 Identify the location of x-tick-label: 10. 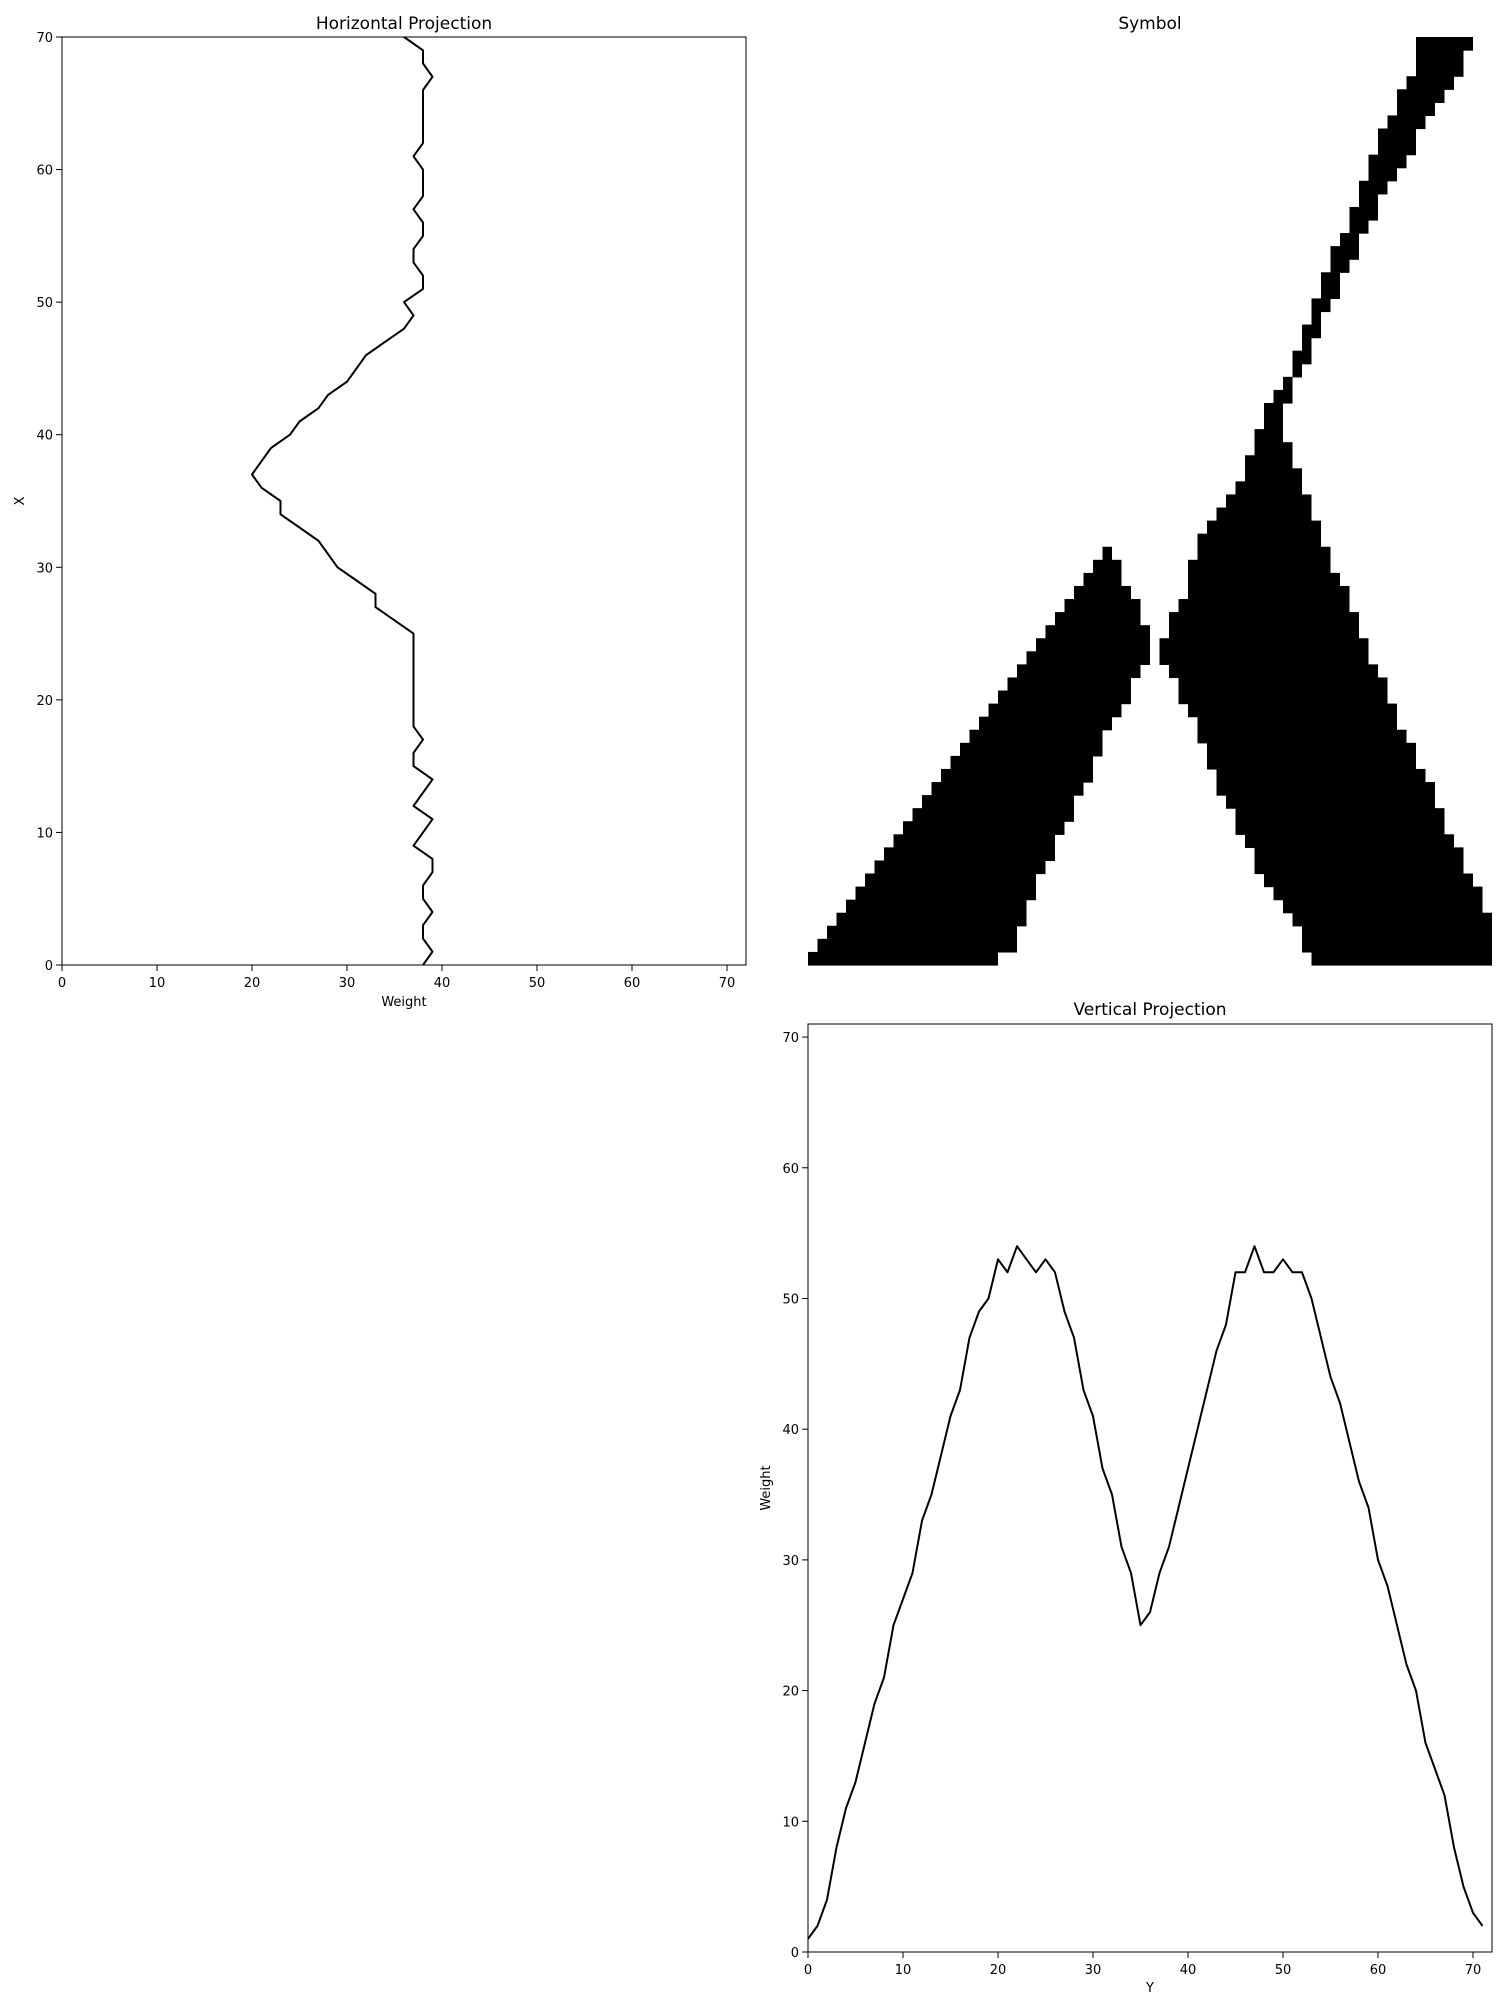
(157, 983).